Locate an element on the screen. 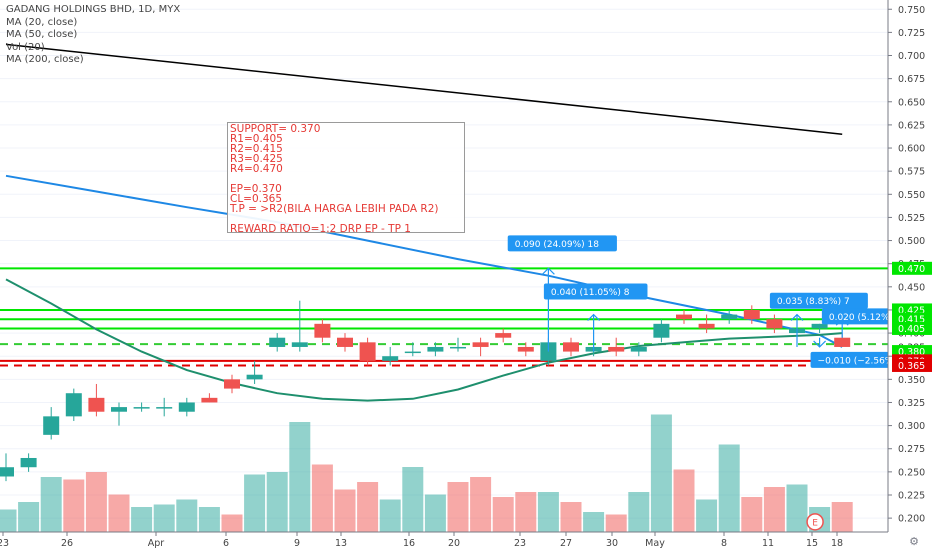 This screenshot has height=550, width=932. note-cut-loss: CL=0.365 is located at coordinates (256, 199).